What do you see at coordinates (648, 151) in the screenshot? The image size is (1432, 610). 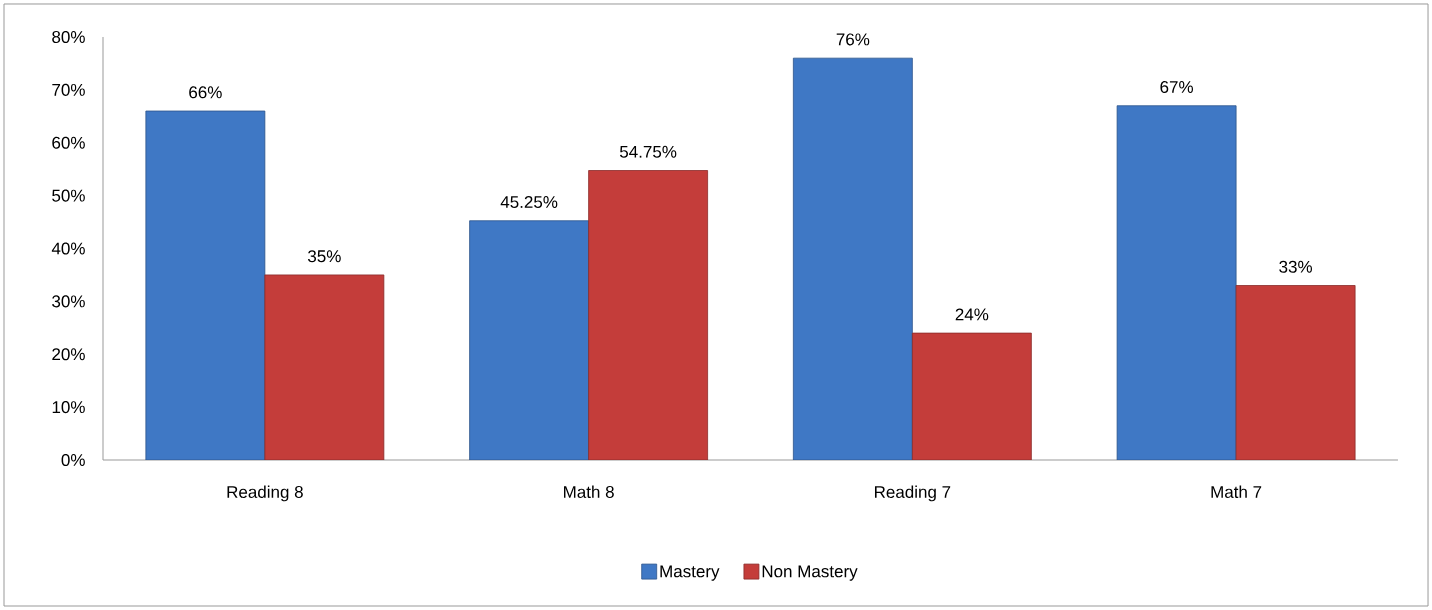 I see `data-label: 54.75%` at bounding box center [648, 151].